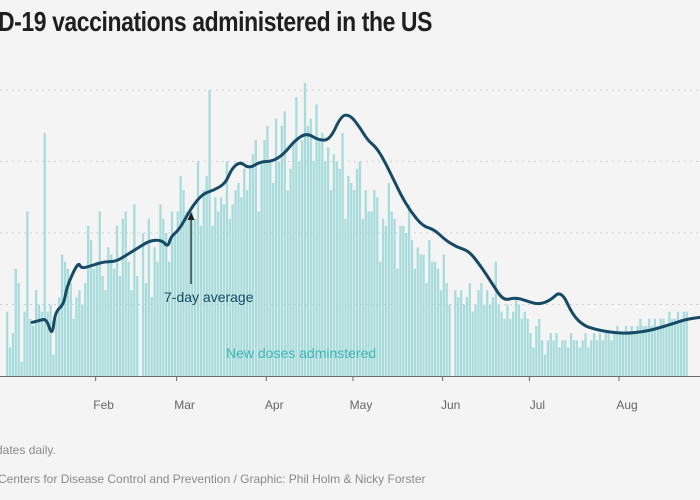  Describe the element at coordinates (191, 216) in the screenshot. I see `annotation-arrow-head` at that location.